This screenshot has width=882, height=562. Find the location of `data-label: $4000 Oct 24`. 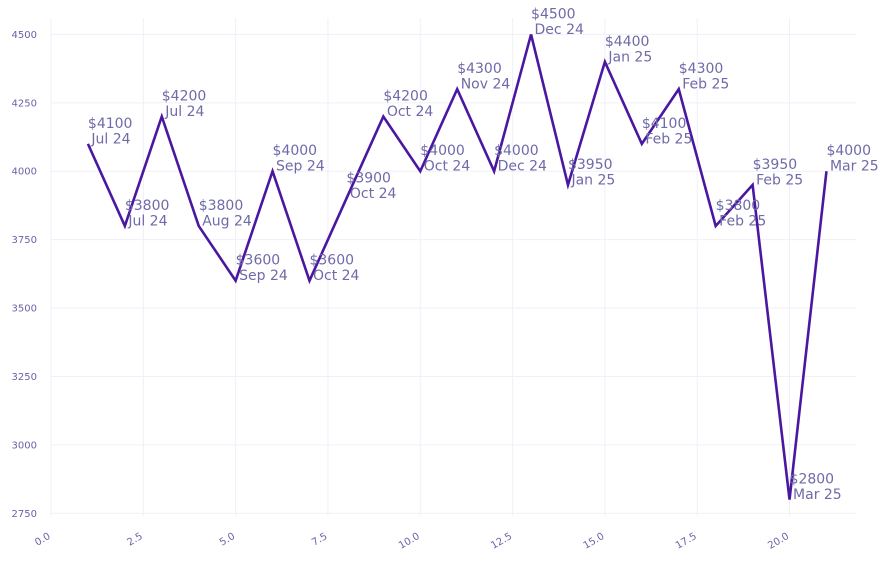

data-label: $4000 Oct 24 is located at coordinates (445, 159).